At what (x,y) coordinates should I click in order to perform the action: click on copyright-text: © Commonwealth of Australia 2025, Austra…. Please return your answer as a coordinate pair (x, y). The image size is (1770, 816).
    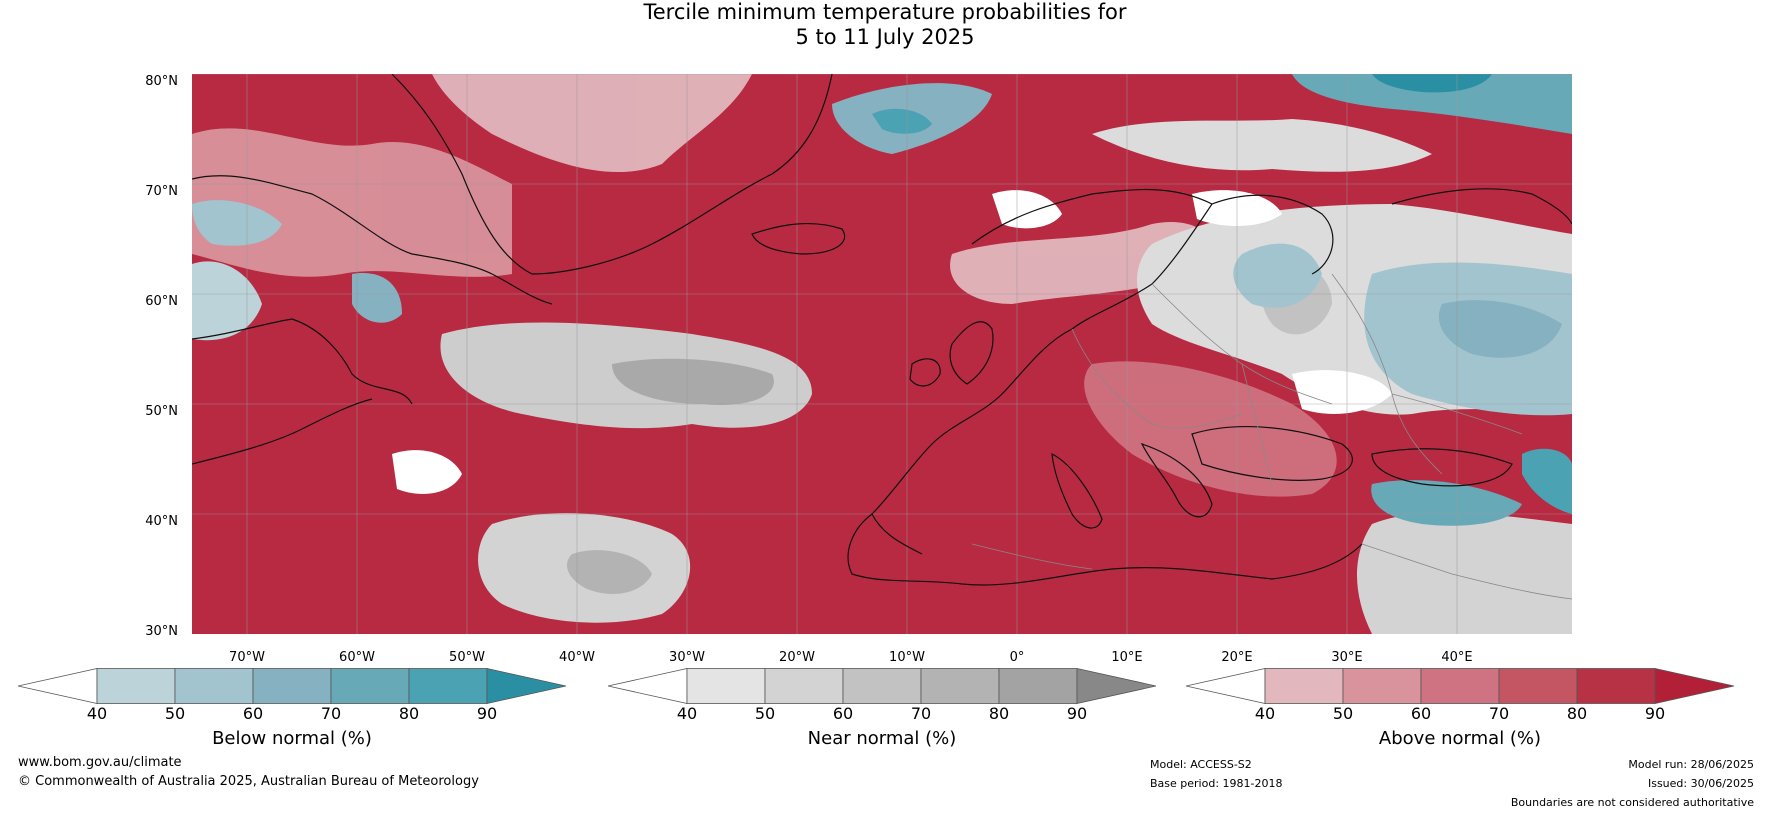
    Looking at the image, I should click on (248, 781).